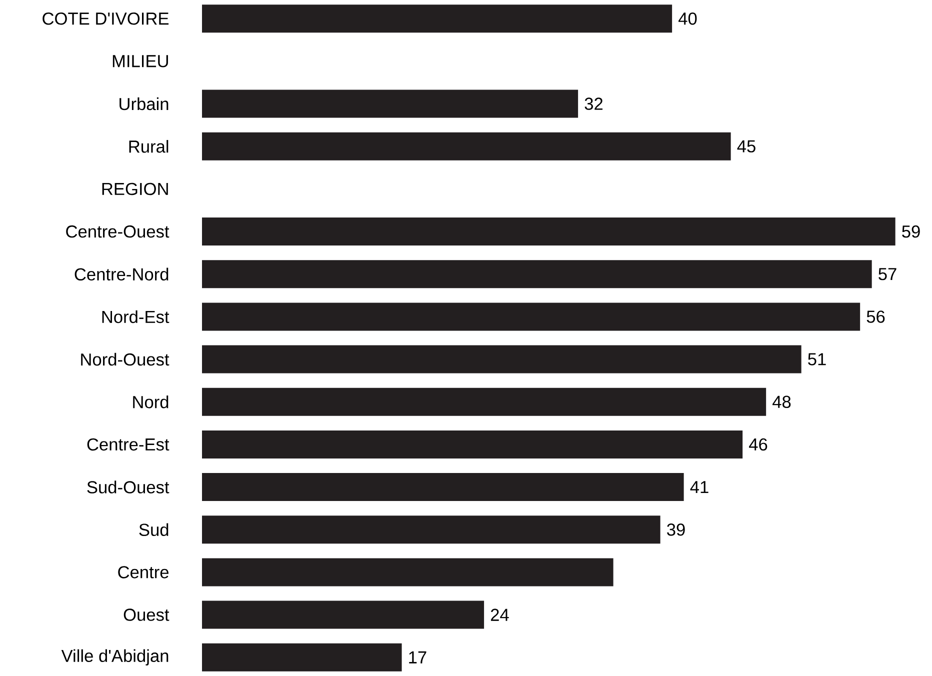  Describe the element at coordinates (140, 61) in the screenshot. I see `y-tick-label: MILIEU` at that location.